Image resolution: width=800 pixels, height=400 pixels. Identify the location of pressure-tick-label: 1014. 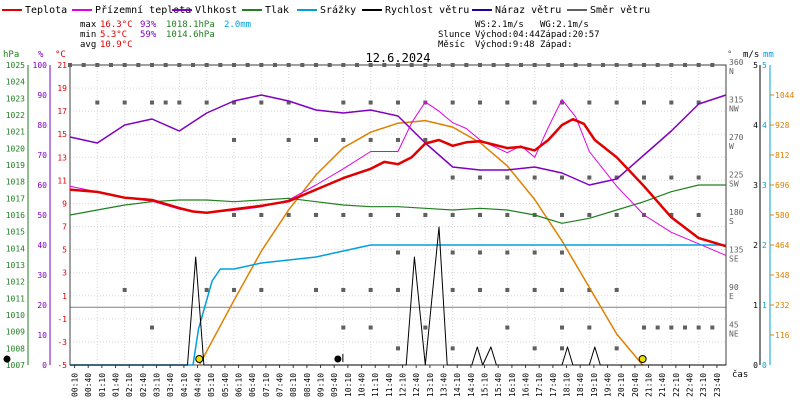
(15, 248).